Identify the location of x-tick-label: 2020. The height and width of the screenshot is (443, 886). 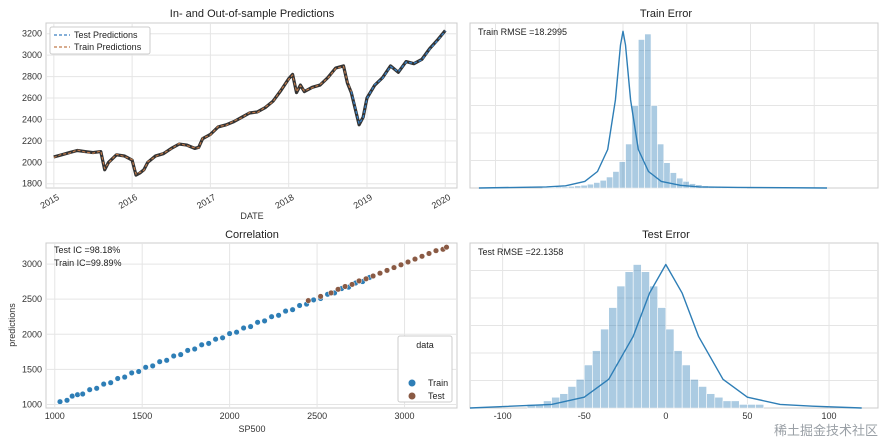
(441, 201).